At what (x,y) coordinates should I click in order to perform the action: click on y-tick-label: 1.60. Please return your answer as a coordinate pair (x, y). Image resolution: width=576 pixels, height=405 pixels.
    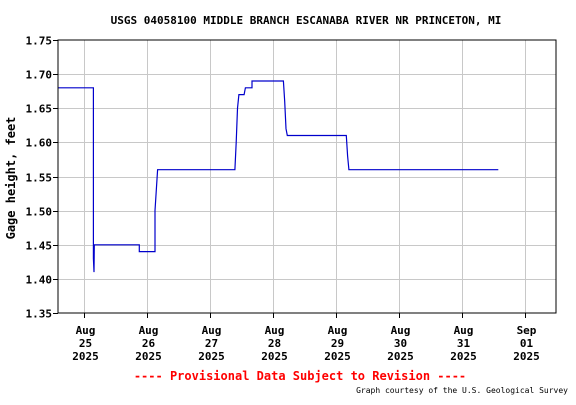
    Looking at the image, I should click on (39, 143).